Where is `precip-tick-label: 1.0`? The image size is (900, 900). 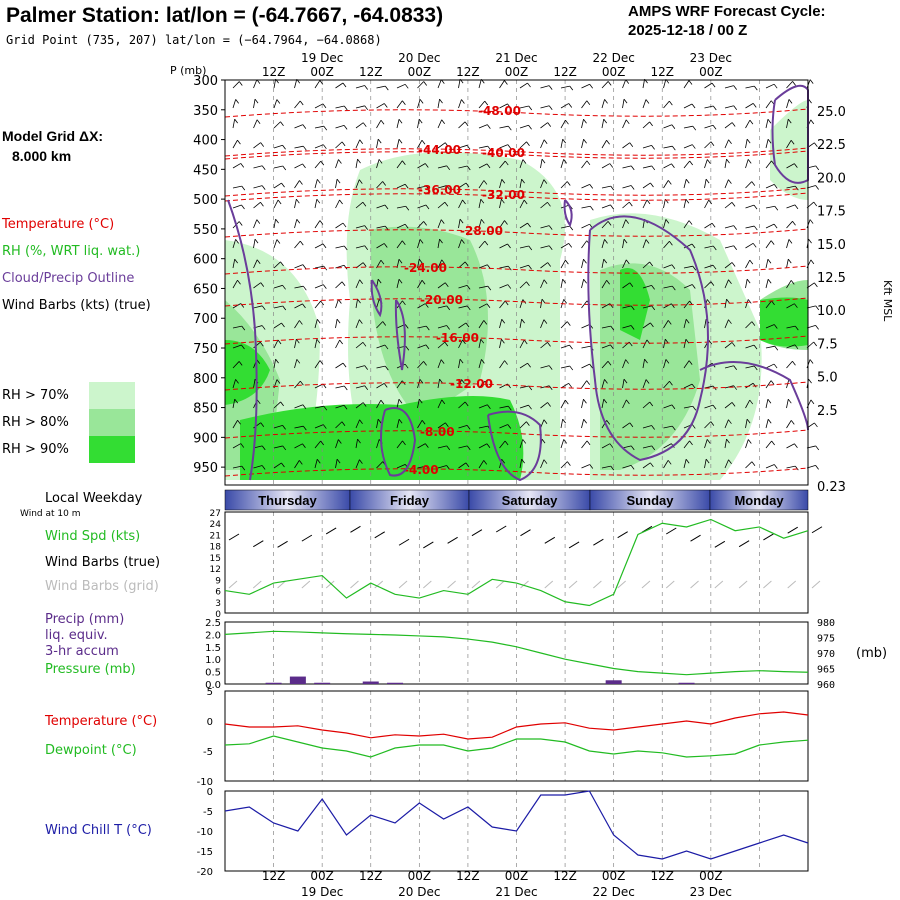 precip-tick-label: 1.0 is located at coordinates (213, 660).